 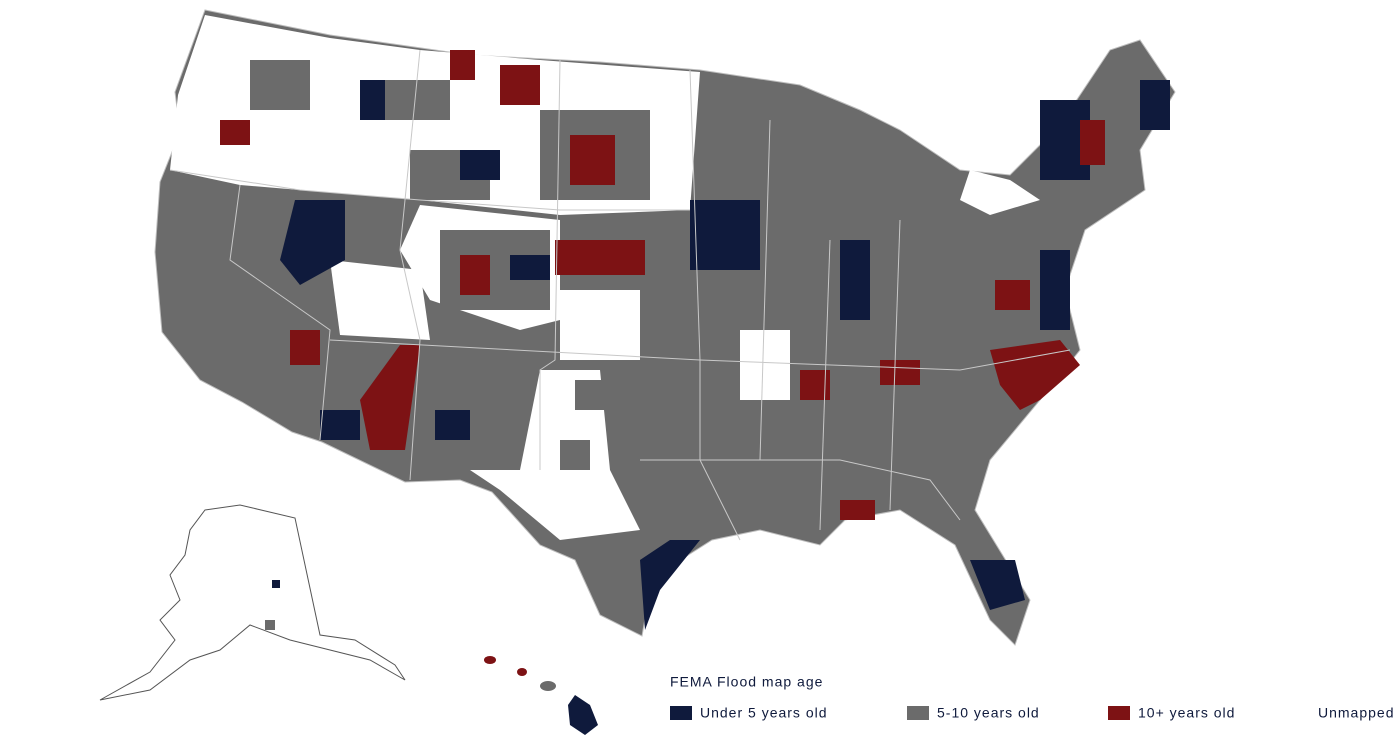 I want to click on legend-label: 10+ years old, so click(x=1186, y=713).